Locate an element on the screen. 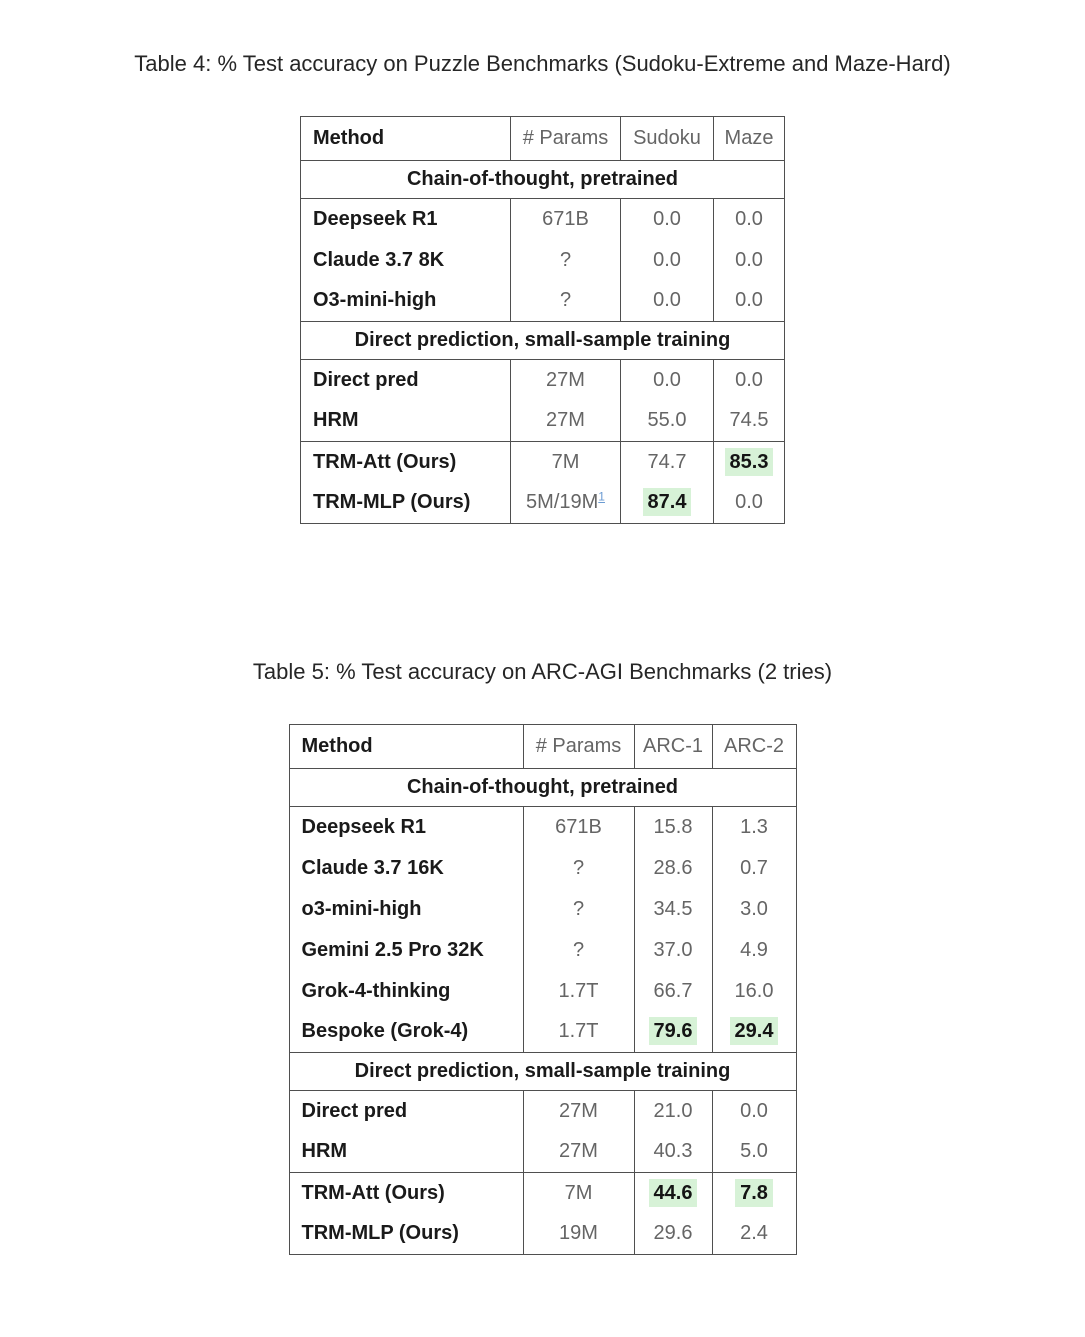 The image size is (1085, 1337). table-row: Direct pred 27M 0.0 0.0 is located at coordinates (542, 380).